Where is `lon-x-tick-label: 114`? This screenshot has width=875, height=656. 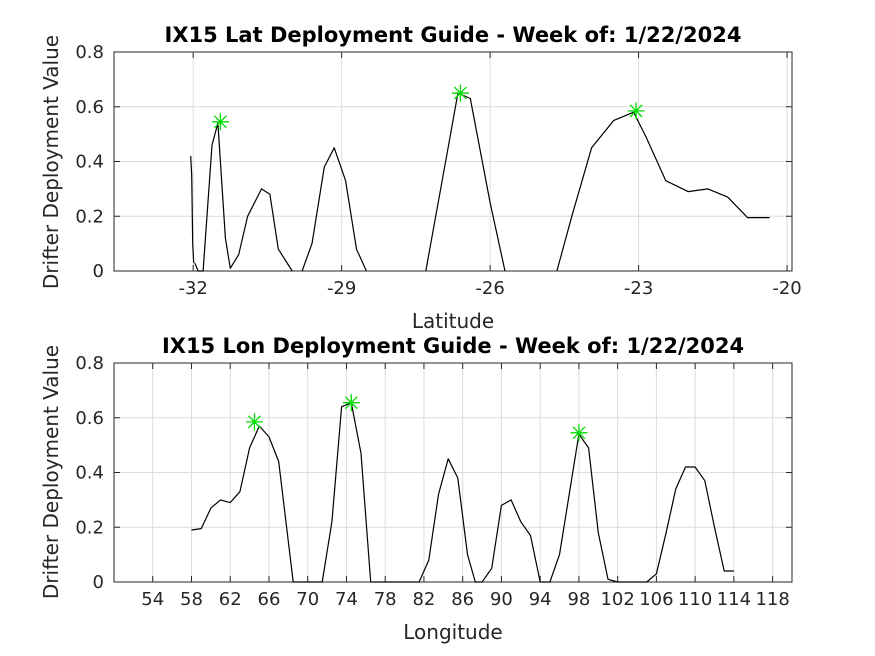
lon-x-tick-label: 114 is located at coordinates (734, 599).